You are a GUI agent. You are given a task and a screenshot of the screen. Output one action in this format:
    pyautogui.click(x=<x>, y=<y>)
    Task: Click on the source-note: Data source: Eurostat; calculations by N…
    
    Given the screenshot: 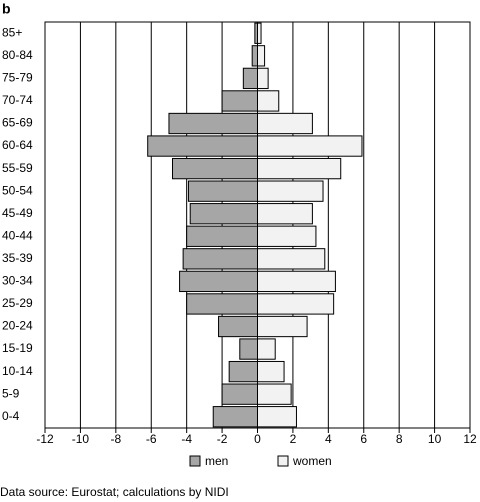 What is the action you would take?
    pyautogui.click(x=114, y=492)
    